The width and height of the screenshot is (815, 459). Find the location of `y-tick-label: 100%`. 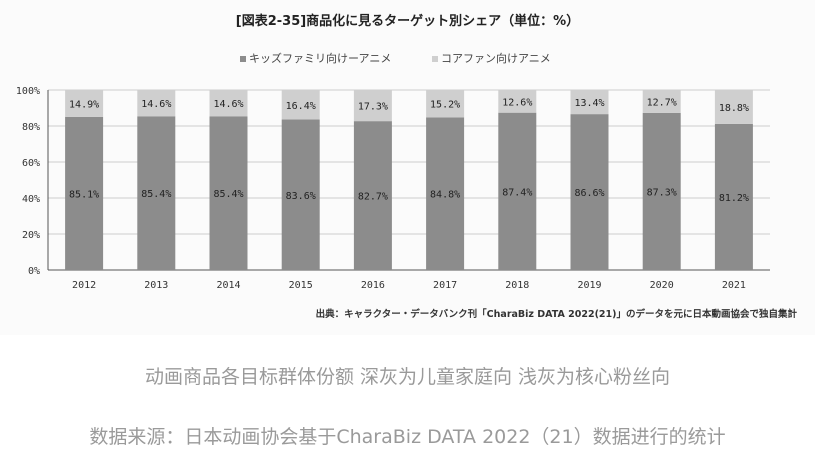

y-tick-label: 100% is located at coordinates (28, 91).